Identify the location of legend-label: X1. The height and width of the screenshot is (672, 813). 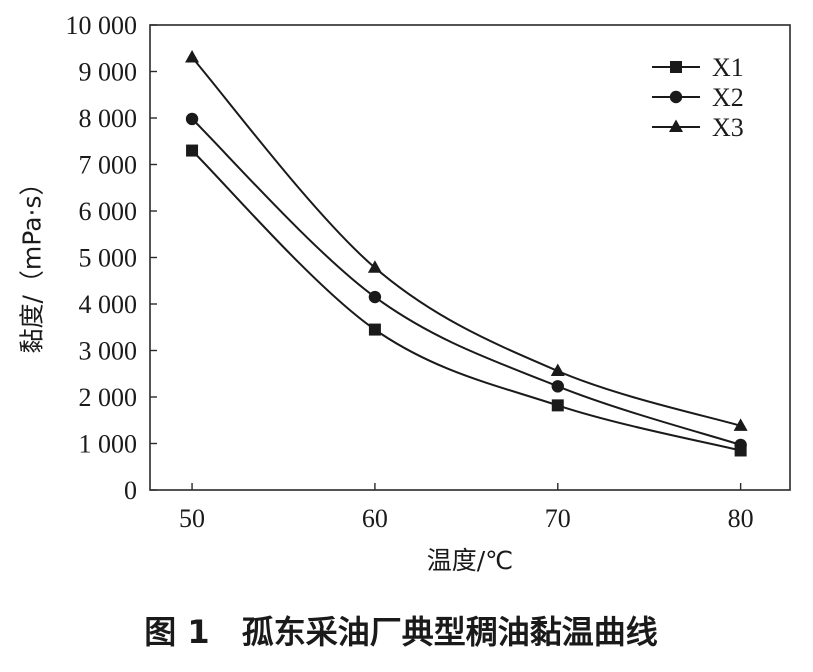
(728, 67).